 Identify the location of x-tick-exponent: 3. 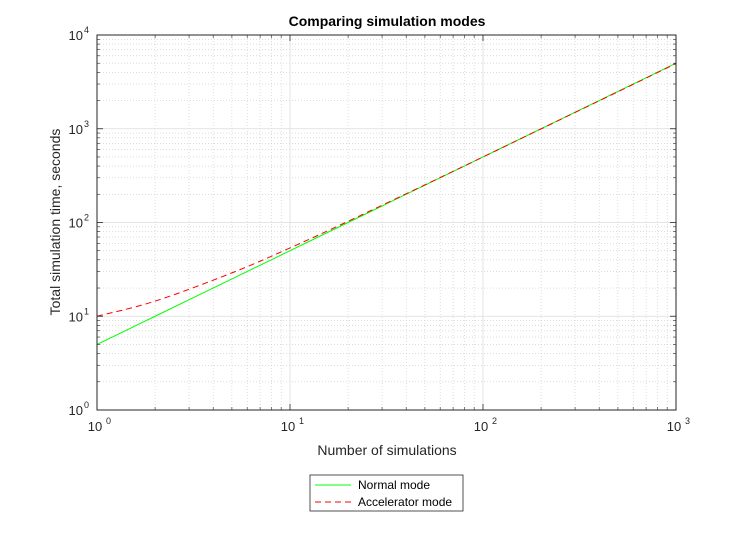
(687, 421).